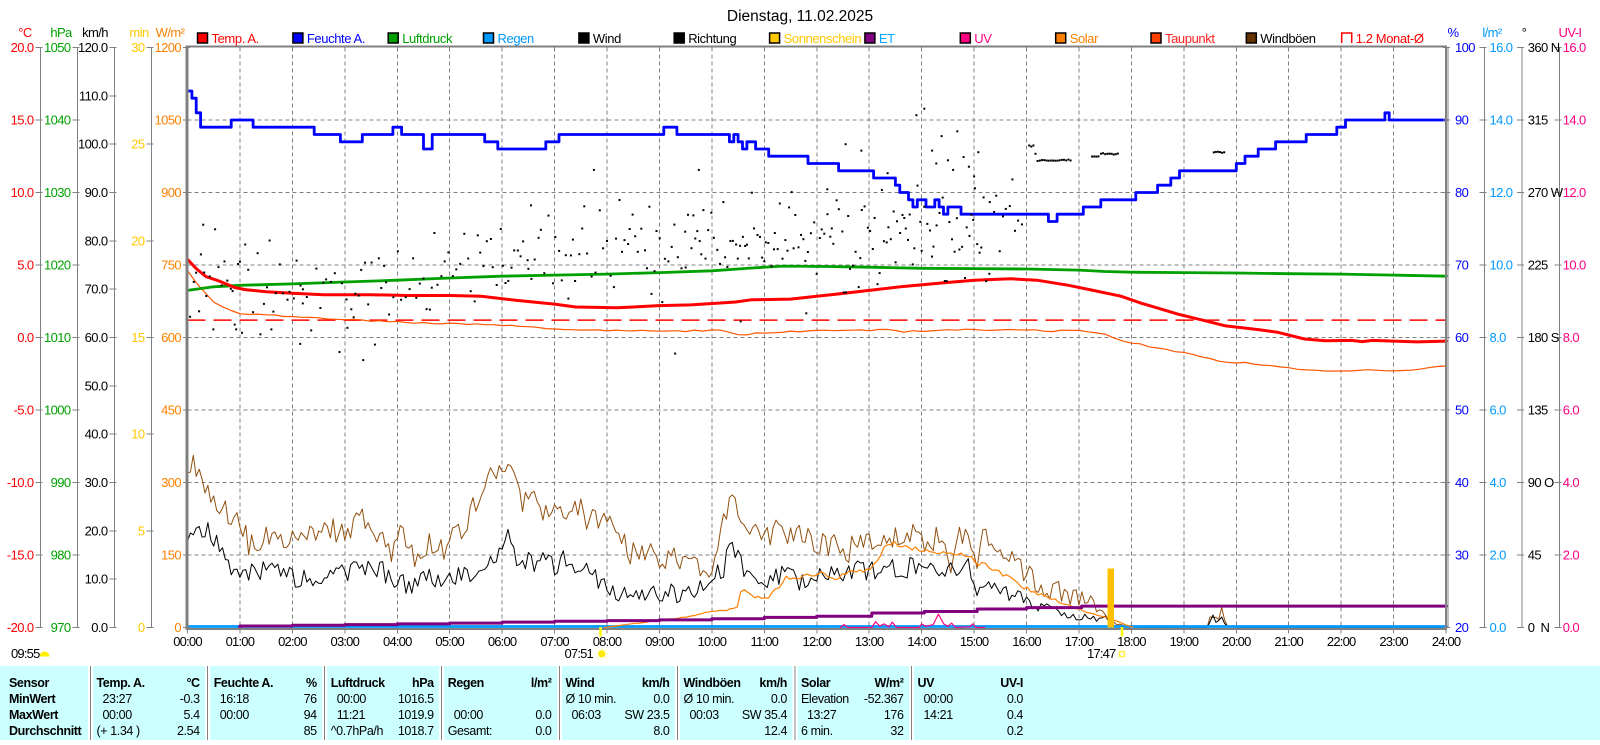 The width and height of the screenshot is (1600, 745). I want to click on svg-text: 6.0, so click(1498, 410).